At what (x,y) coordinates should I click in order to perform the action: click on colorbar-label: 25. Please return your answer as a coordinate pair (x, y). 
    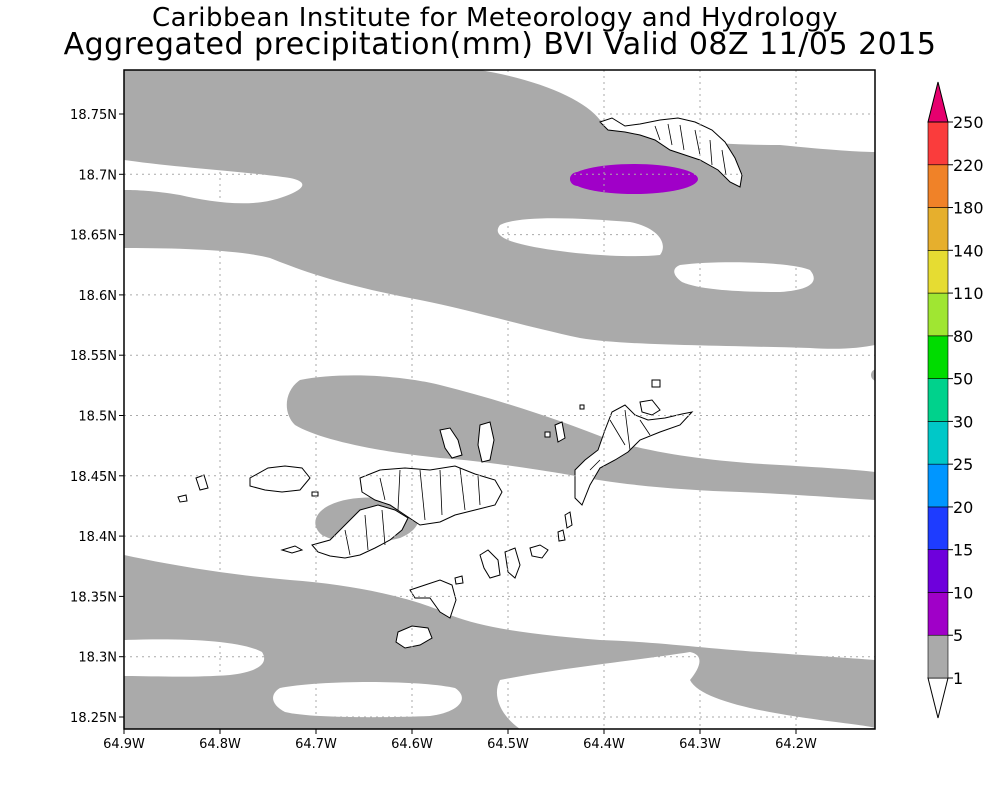
    Looking at the image, I should click on (963, 464).